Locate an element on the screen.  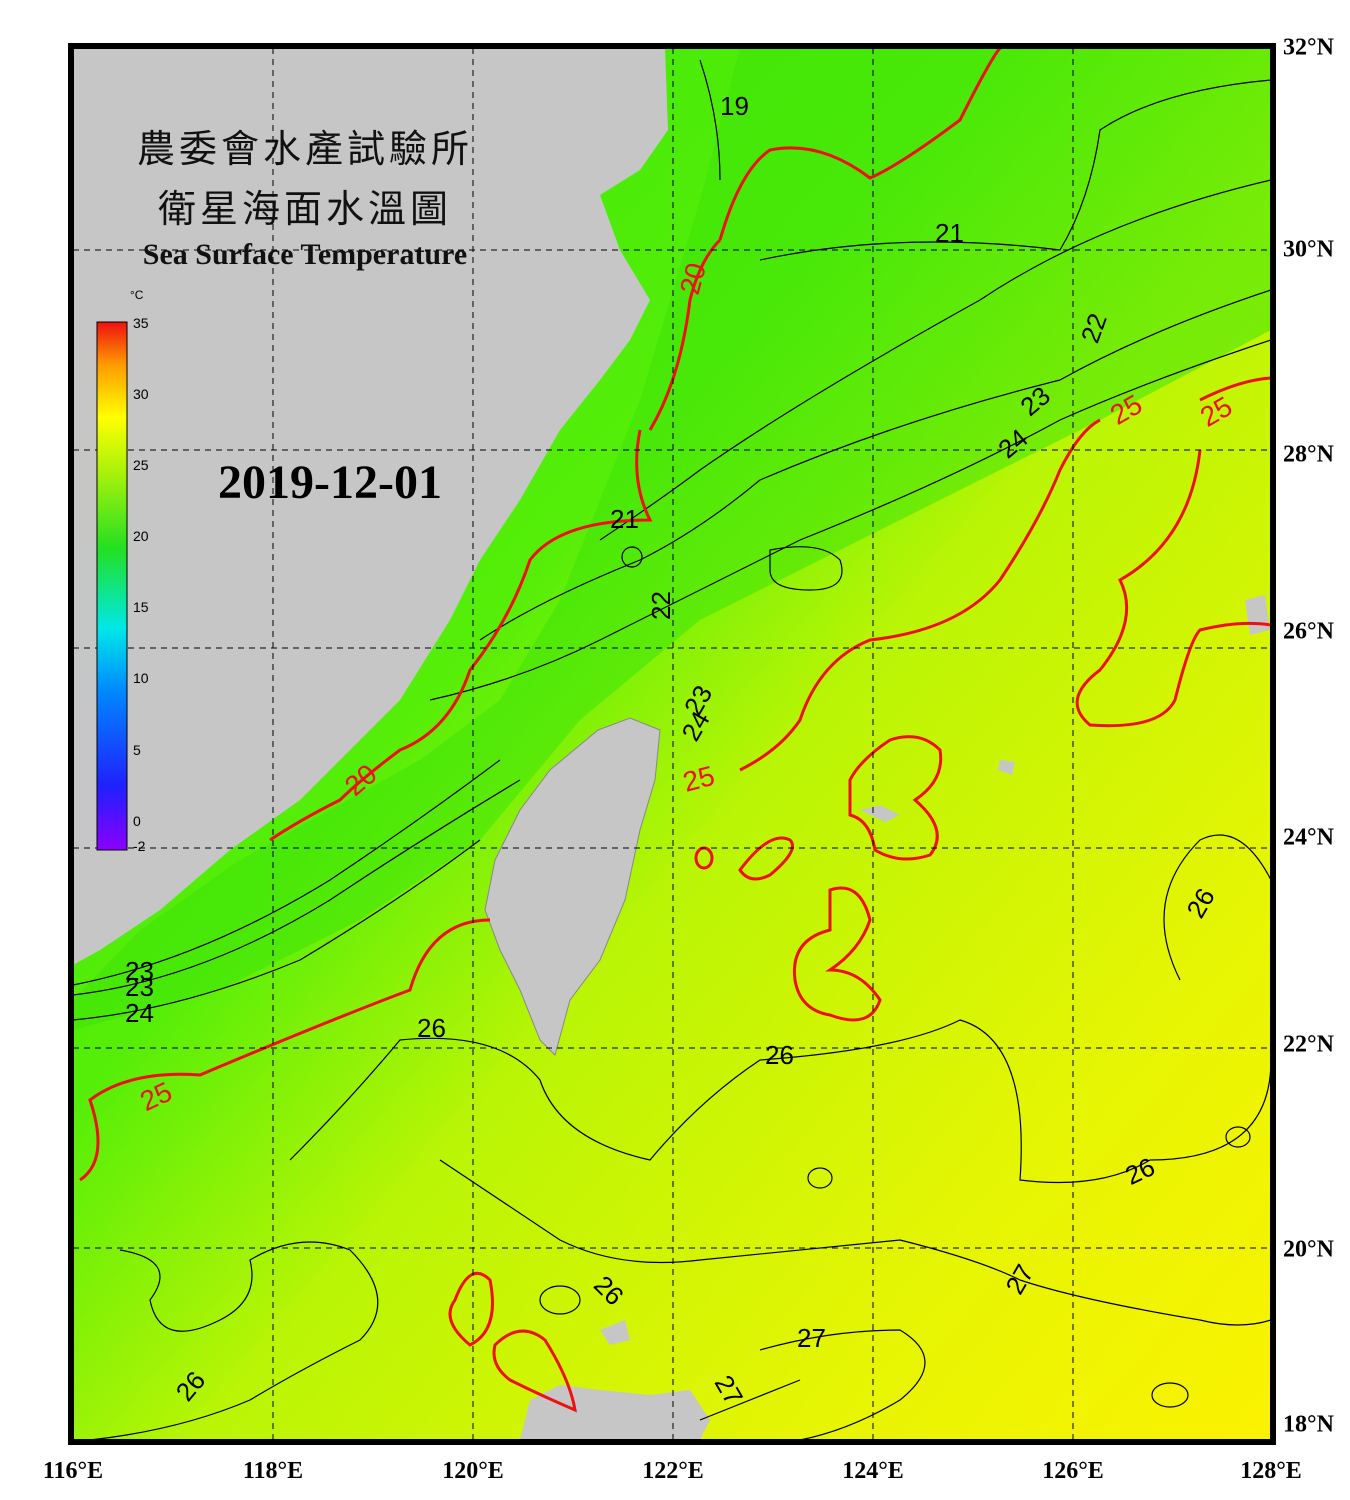
title-chinese-line1: 農委會水產試驗所 is located at coordinates (304, 149).